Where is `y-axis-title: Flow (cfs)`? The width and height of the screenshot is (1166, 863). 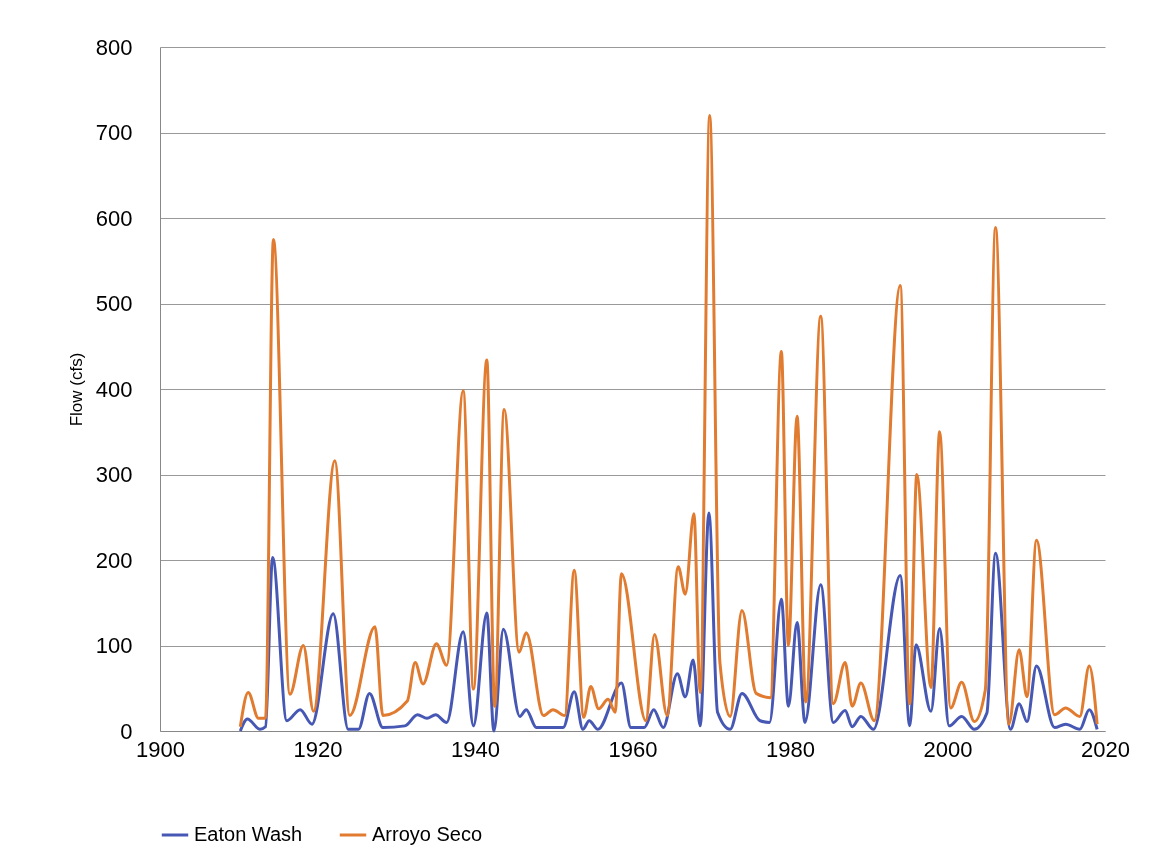
y-axis-title: Flow (cfs) is located at coordinates (76, 389).